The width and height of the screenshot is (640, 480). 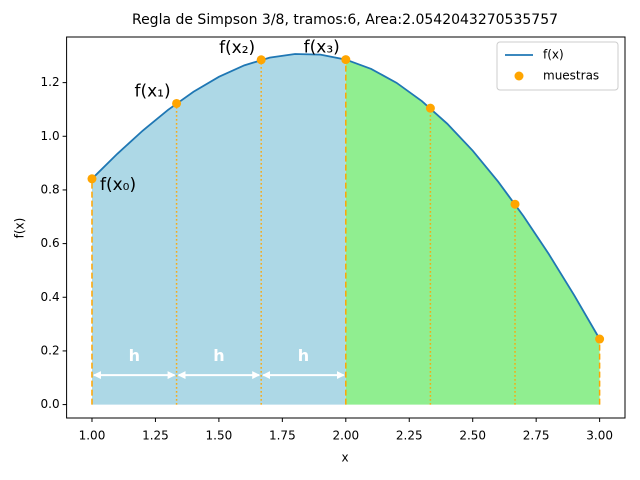 What do you see at coordinates (344, 458) in the screenshot?
I see `x-axis-label: x` at bounding box center [344, 458].